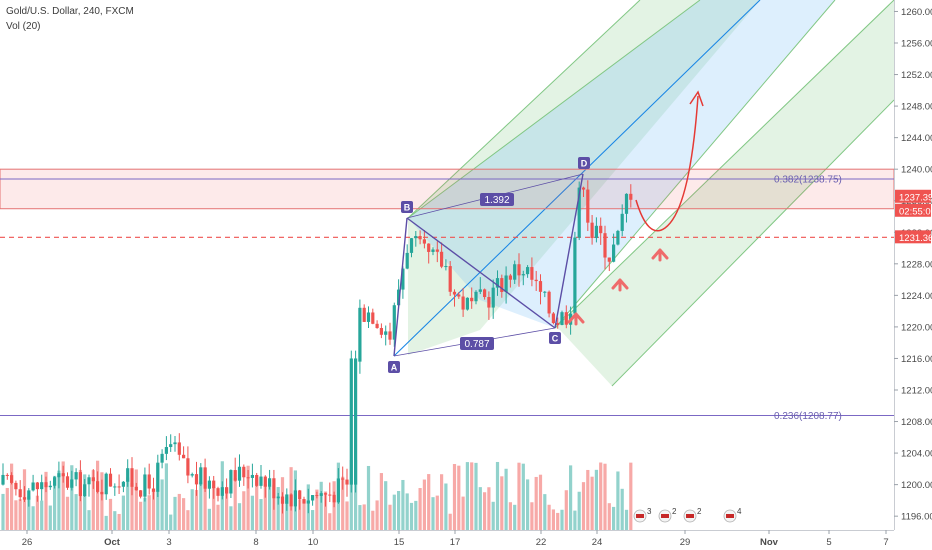 This screenshot has width=932, height=550. Describe the element at coordinates (808, 416) in the screenshot. I see `fib-level-label: 0.236(1208.77)` at that location.